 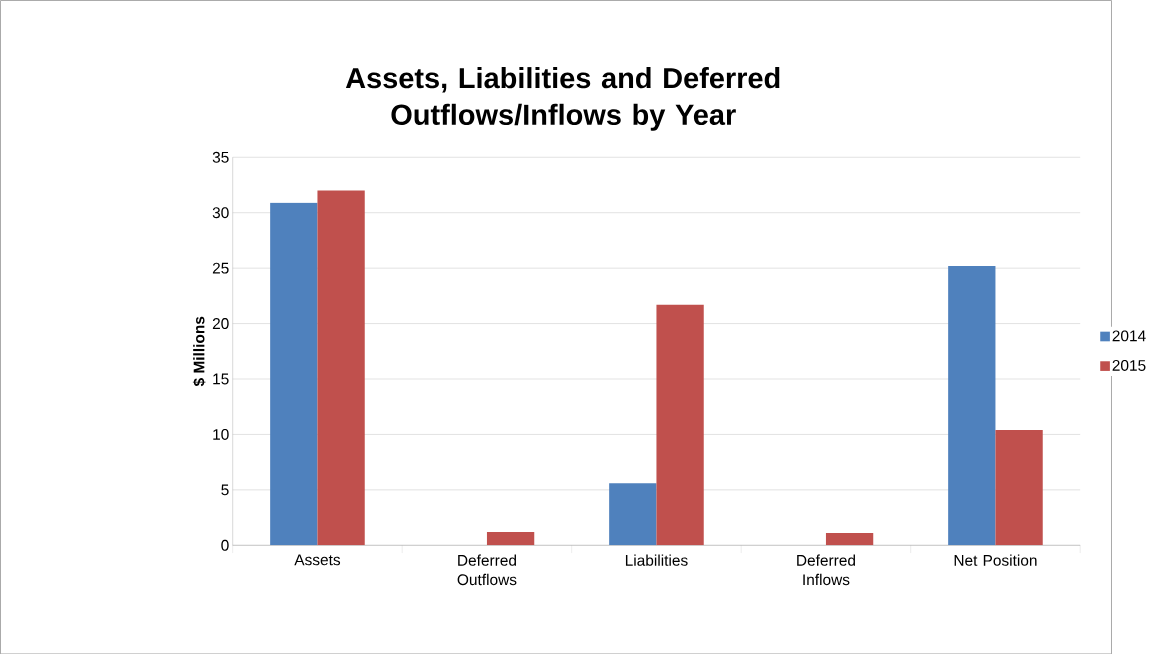 I want to click on y-tick-label: 0, so click(x=225, y=545).